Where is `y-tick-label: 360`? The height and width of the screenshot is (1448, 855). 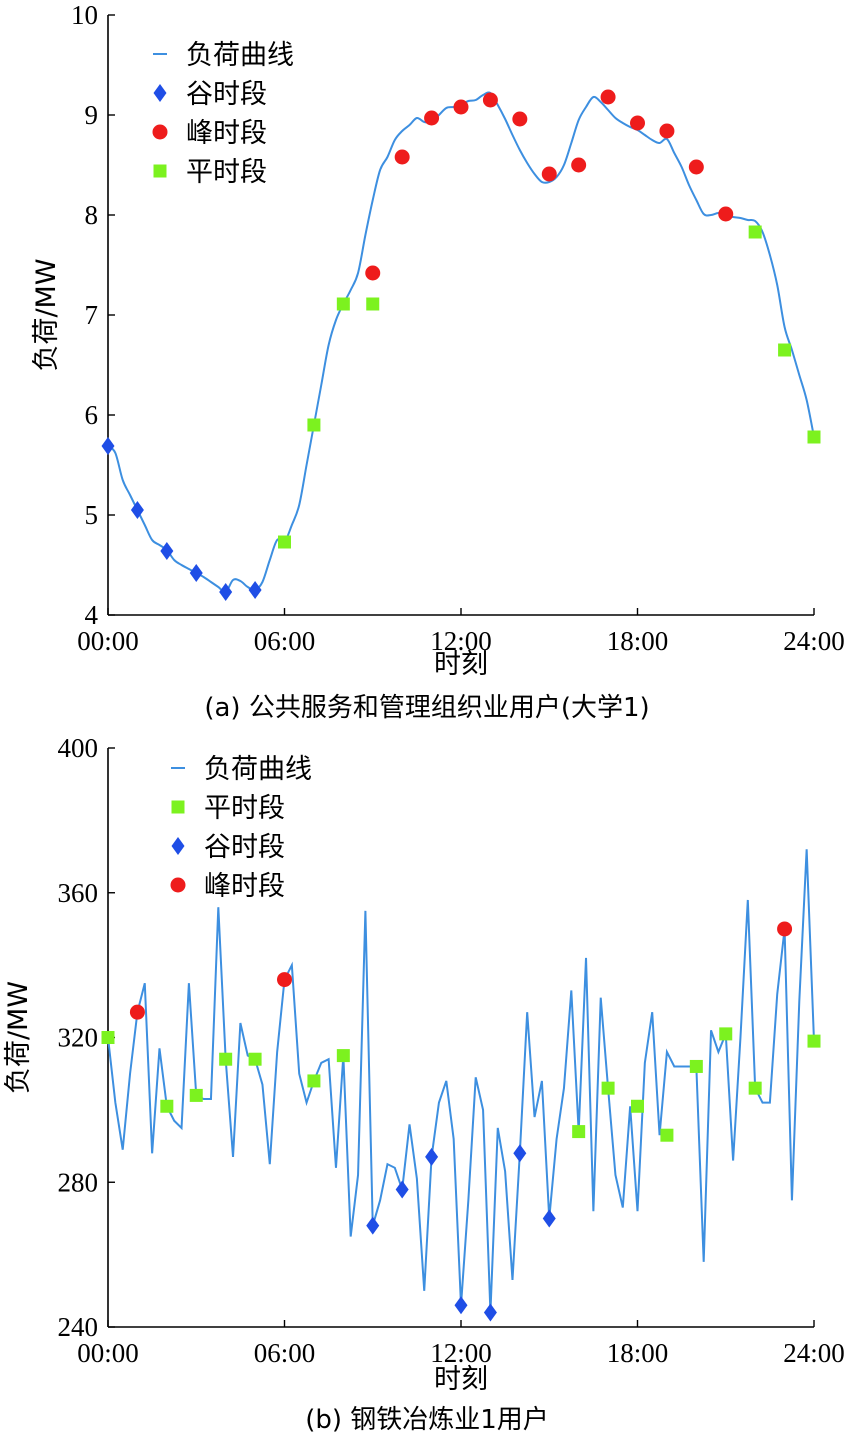 y-tick-label: 360 is located at coordinates (78, 893).